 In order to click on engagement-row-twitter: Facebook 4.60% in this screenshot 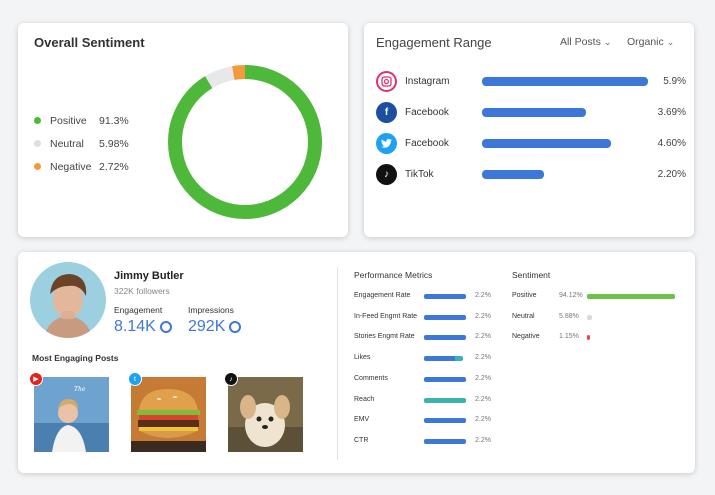, I will do `click(531, 143)`.